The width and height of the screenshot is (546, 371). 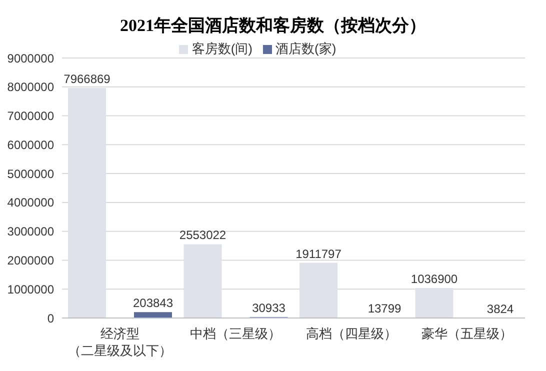 I want to click on x-tick-label: 豪华（五星级）, so click(x=467, y=333).